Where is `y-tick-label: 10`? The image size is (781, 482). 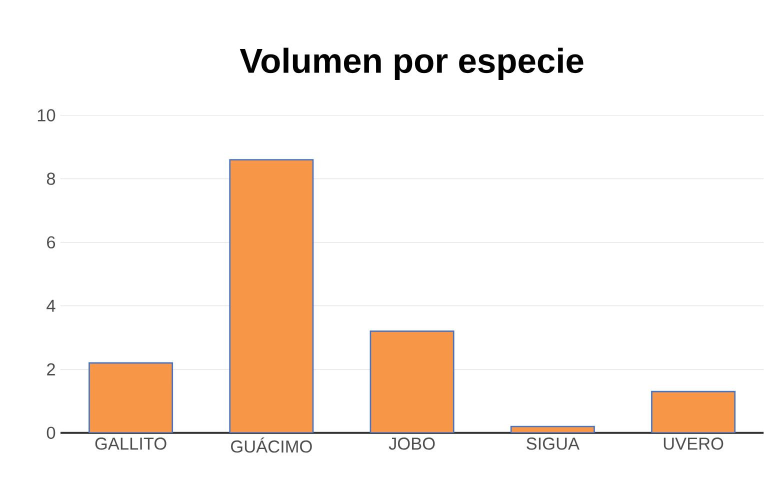 y-tick-label: 10 is located at coordinates (47, 115).